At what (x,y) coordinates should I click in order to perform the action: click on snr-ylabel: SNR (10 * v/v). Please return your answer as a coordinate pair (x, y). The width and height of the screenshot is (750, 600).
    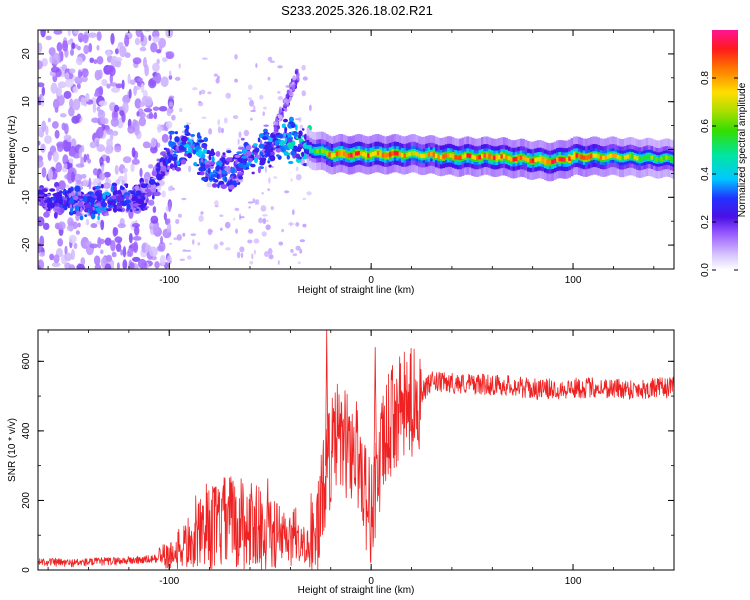
    Looking at the image, I should click on (12, 450).